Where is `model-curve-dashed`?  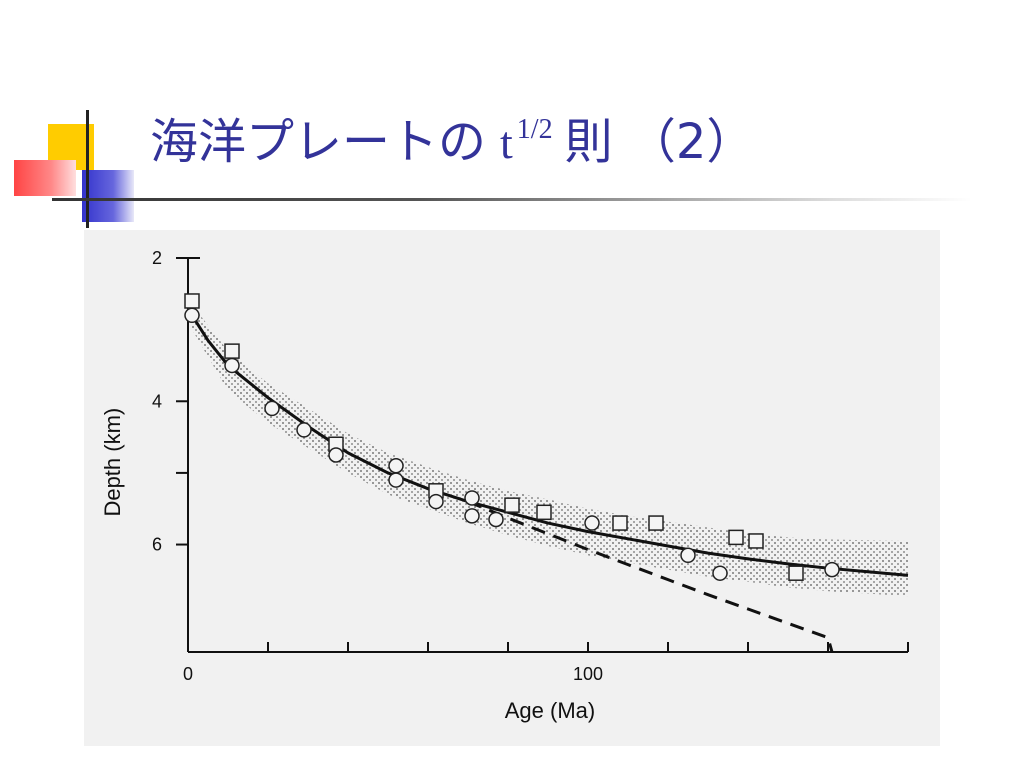 model-curve-dashed is located at coordinates (650, 576).